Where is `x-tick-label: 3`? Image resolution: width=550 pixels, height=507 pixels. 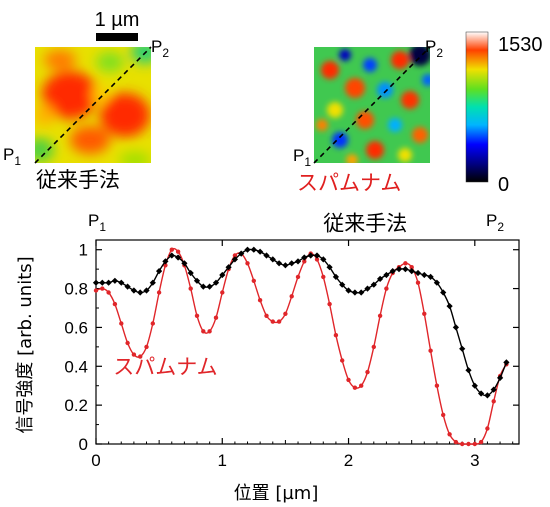
x-tick-label: 3 is located at coordinates (474, 460).